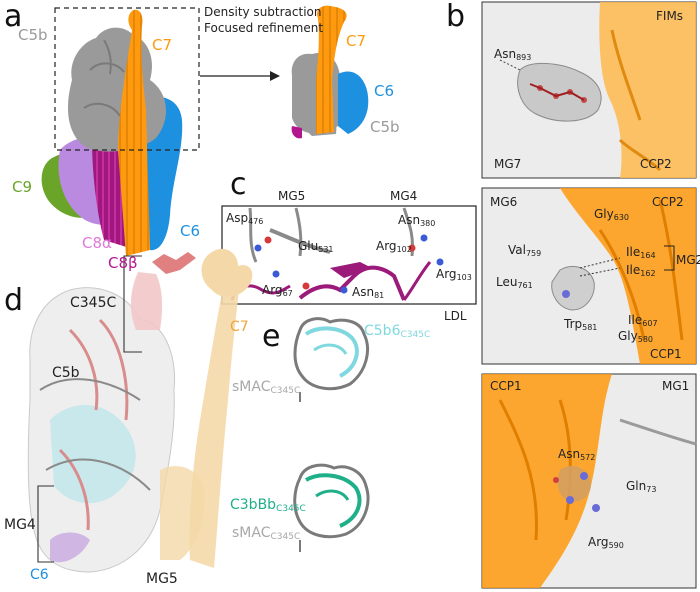  I want to click on panel-e-bottom-overlay, so click(331, 507).